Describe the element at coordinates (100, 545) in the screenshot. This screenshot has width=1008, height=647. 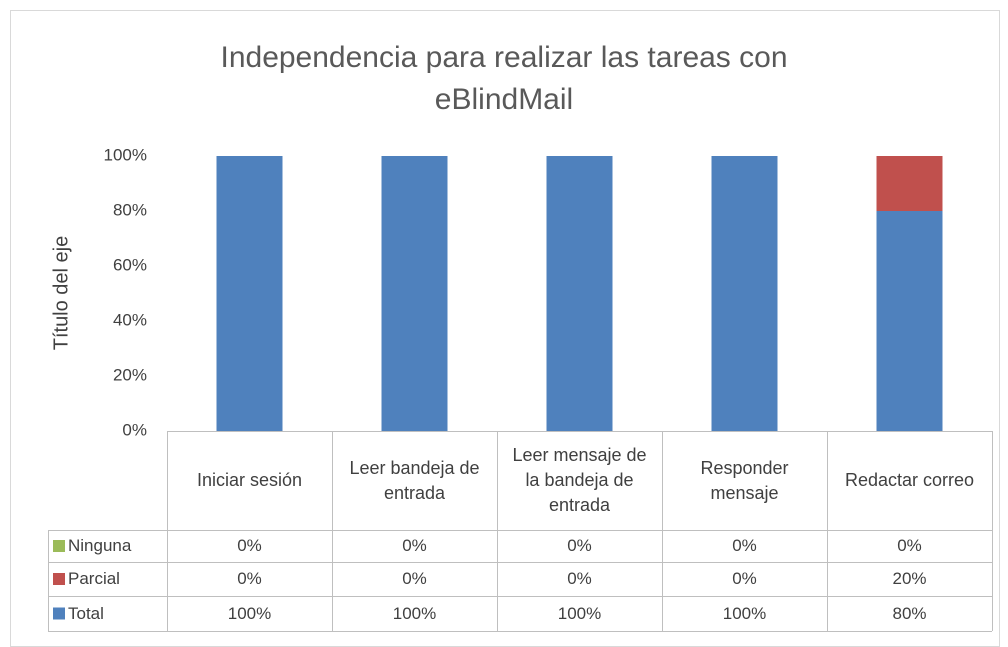
I see `legend-label: Ninguna` at that location.